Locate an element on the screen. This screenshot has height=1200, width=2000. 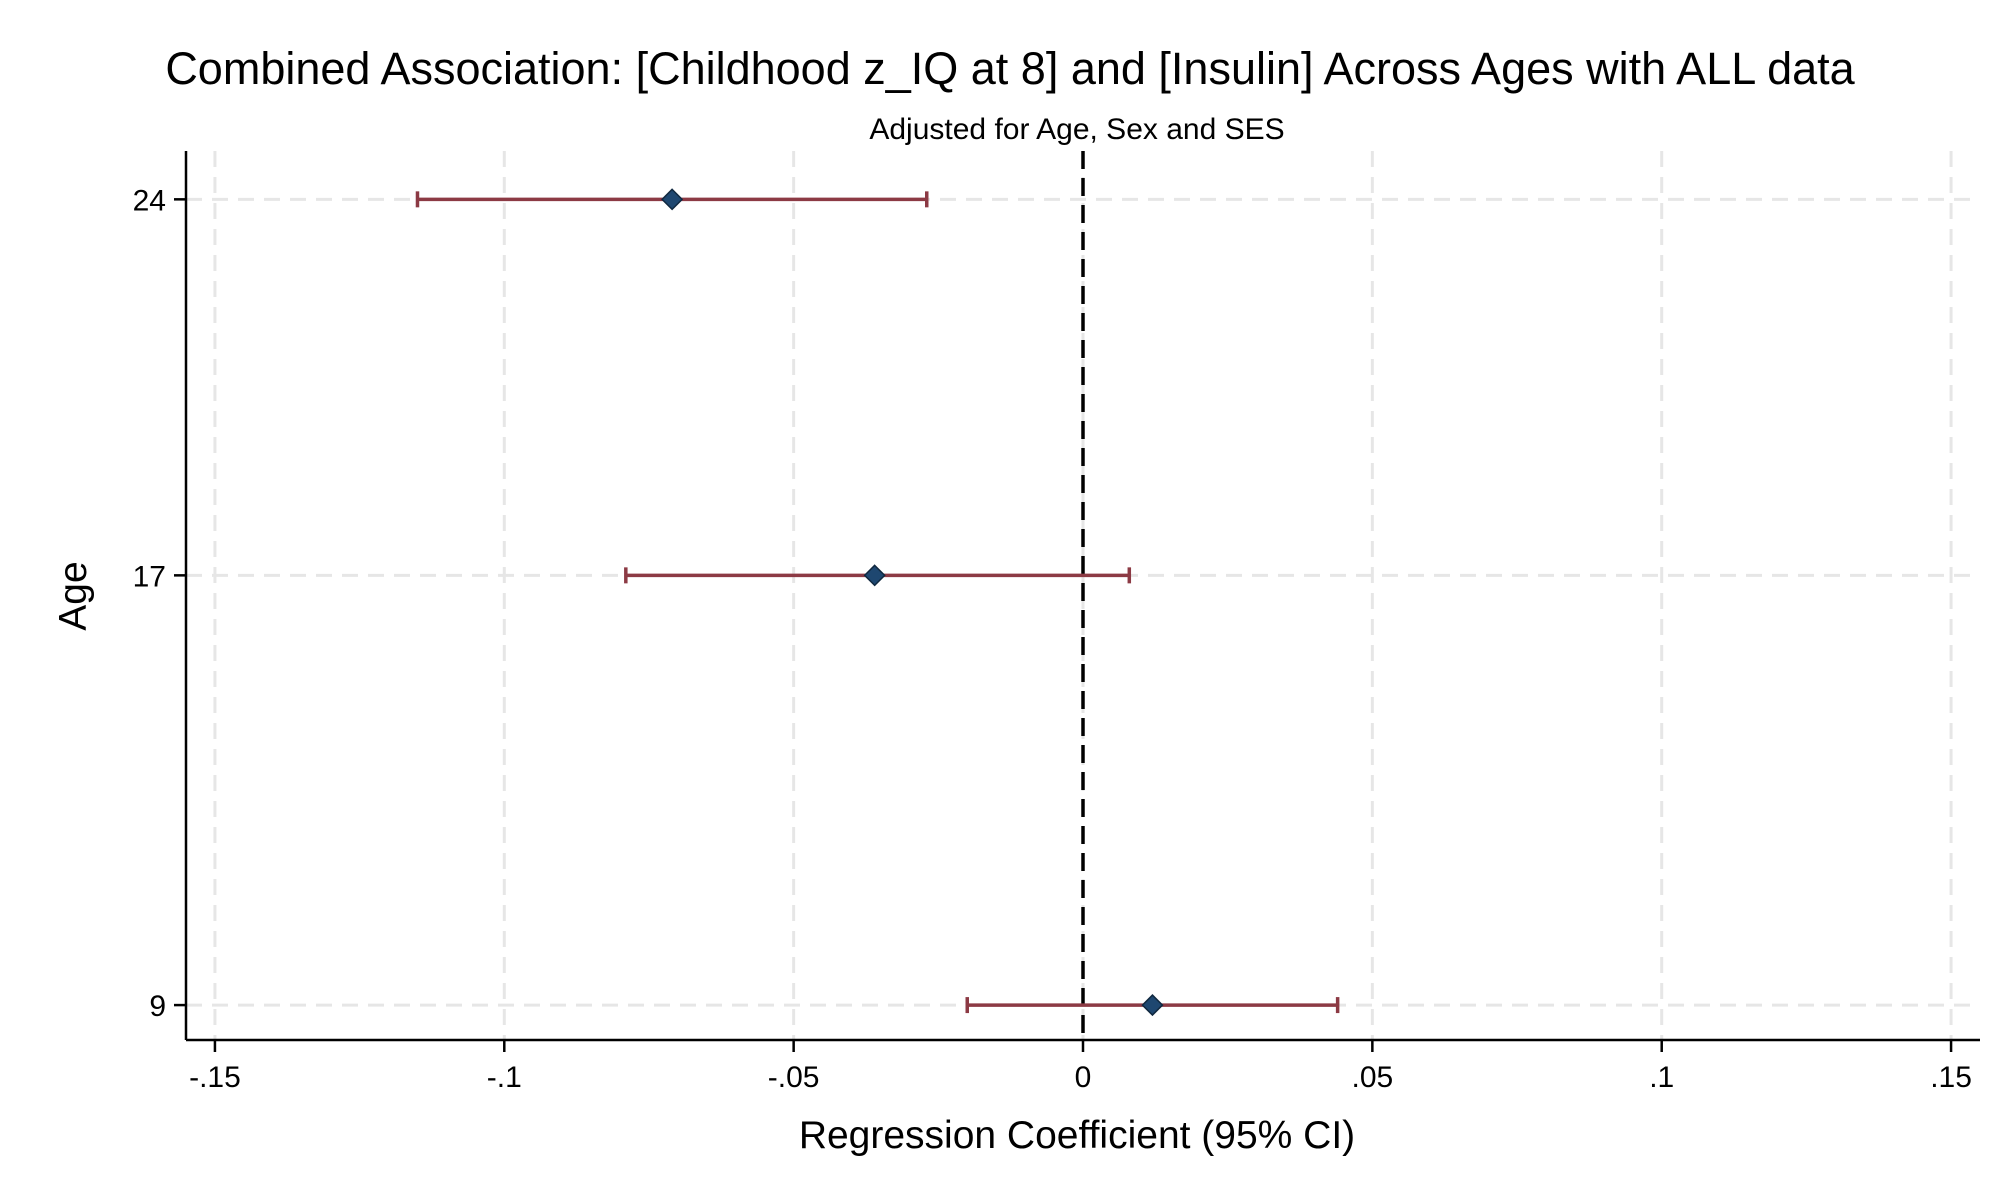
y-axis-ticks: 9 17 24 is located at coordinates (159, 603).